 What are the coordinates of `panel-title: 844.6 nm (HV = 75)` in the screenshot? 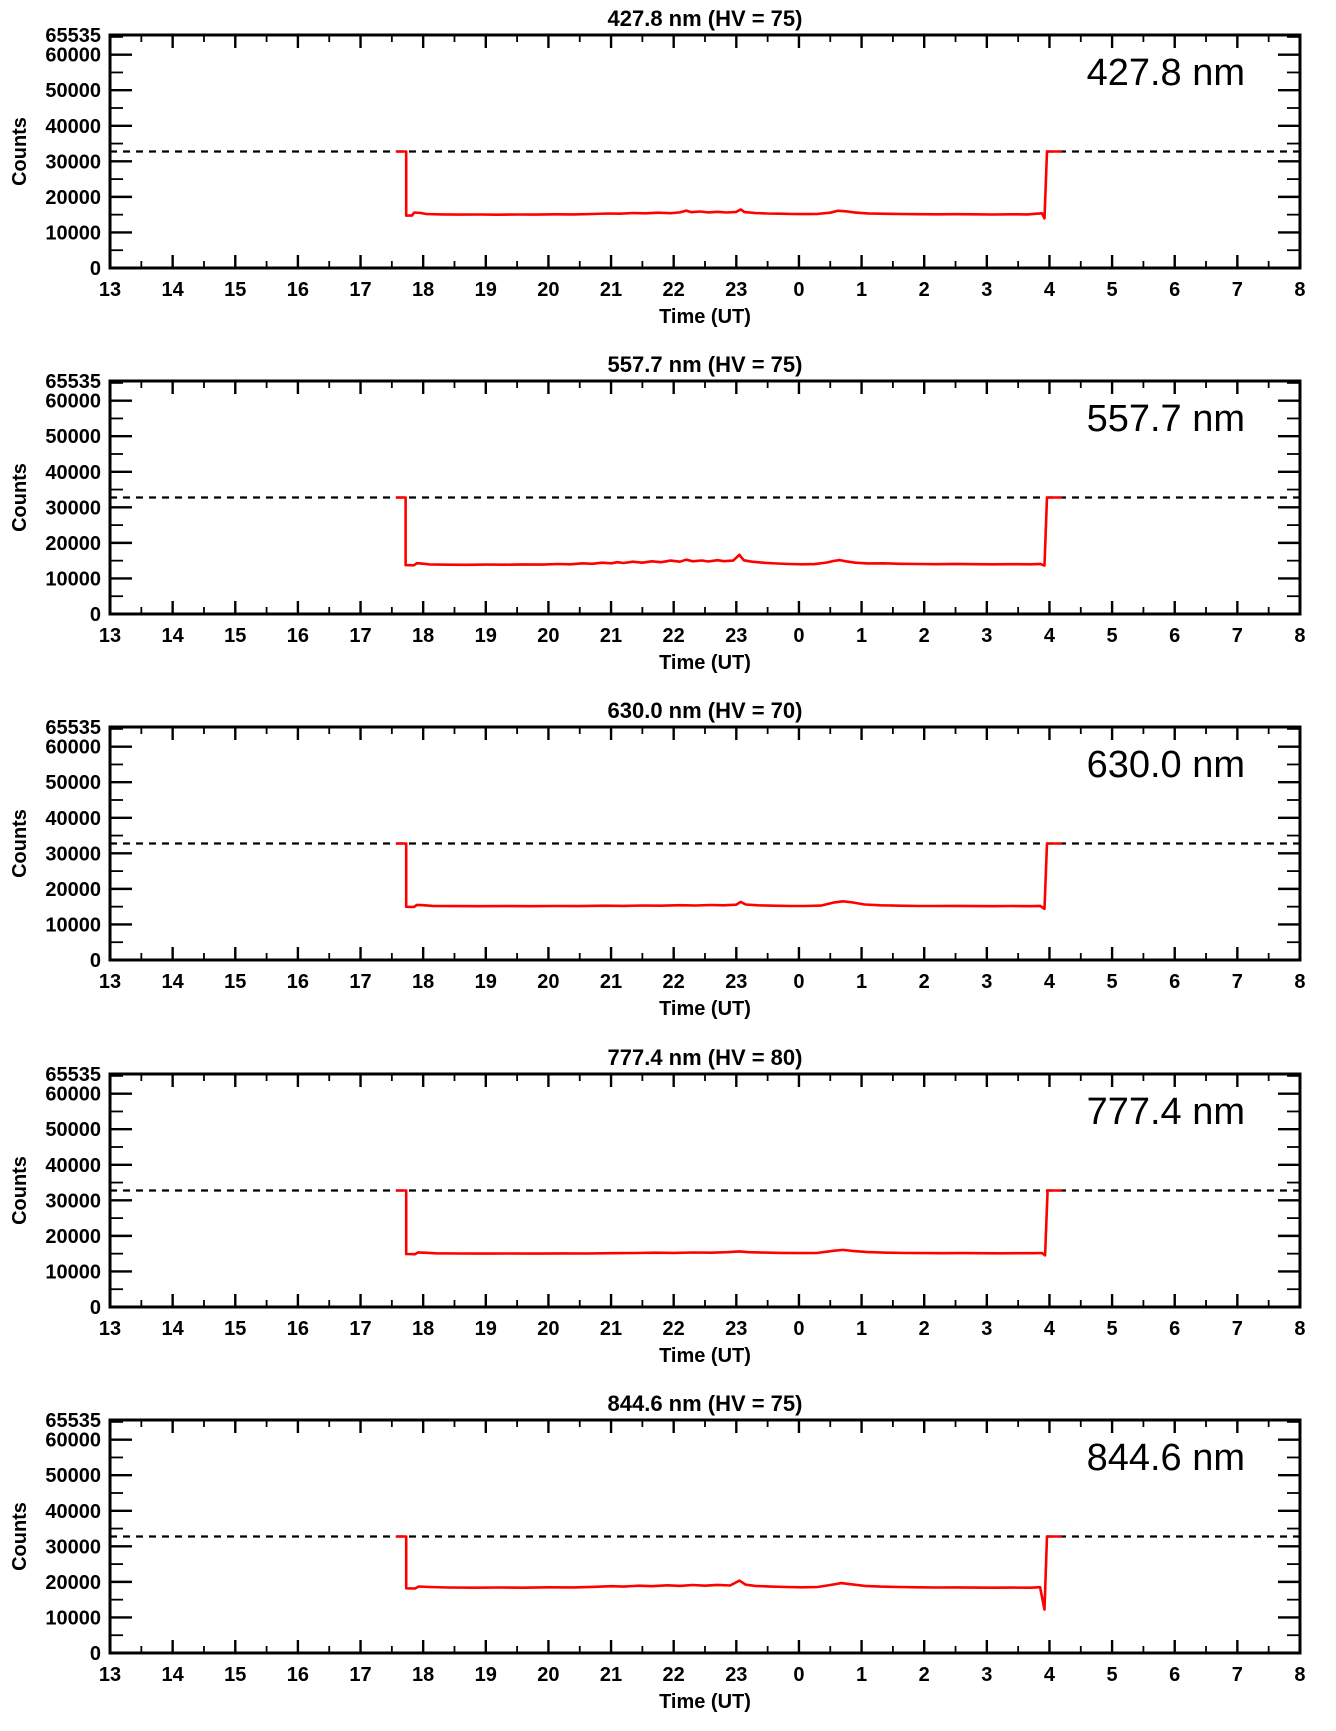 It's located at (705, 1403).